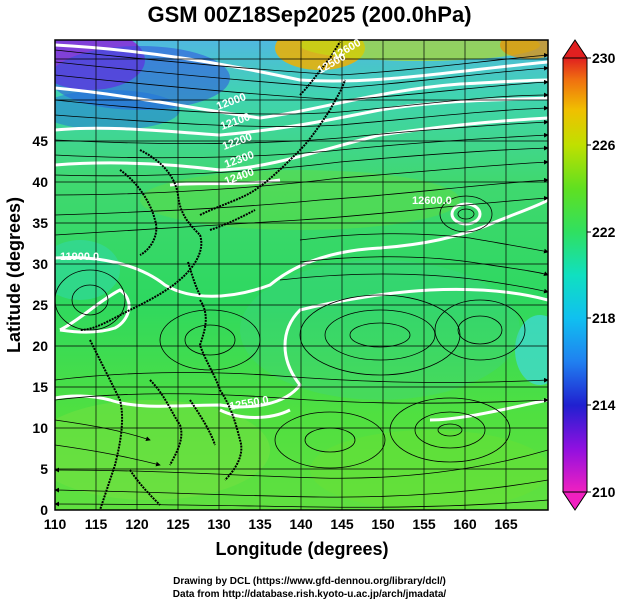 The width and height of the screenshot is (619, 605). Describe the element at coordinates (40, 346) in the screenshot. I see `y-tick-20: 20` at that location.